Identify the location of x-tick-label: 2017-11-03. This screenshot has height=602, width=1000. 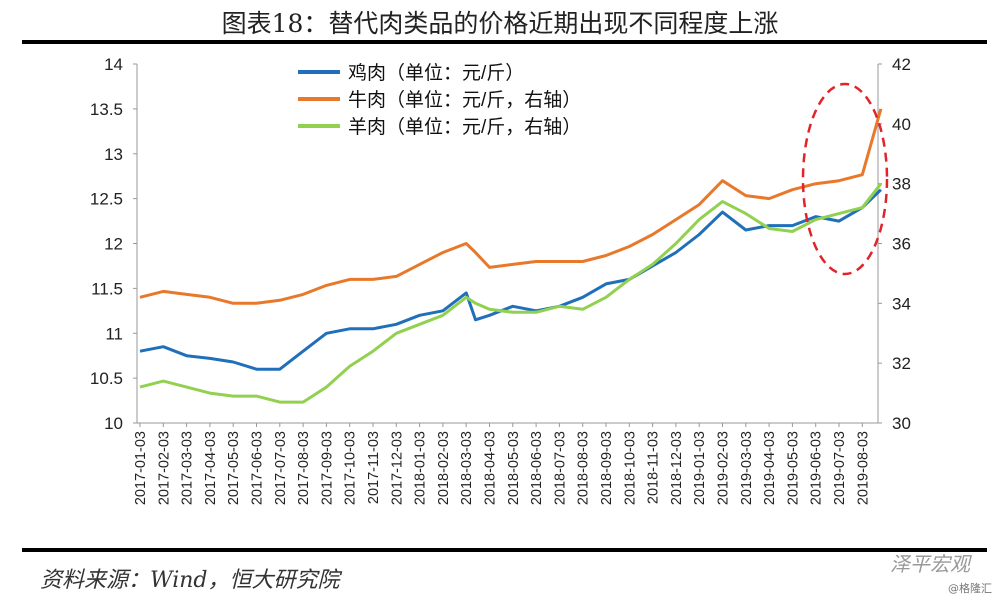
(374, 467).